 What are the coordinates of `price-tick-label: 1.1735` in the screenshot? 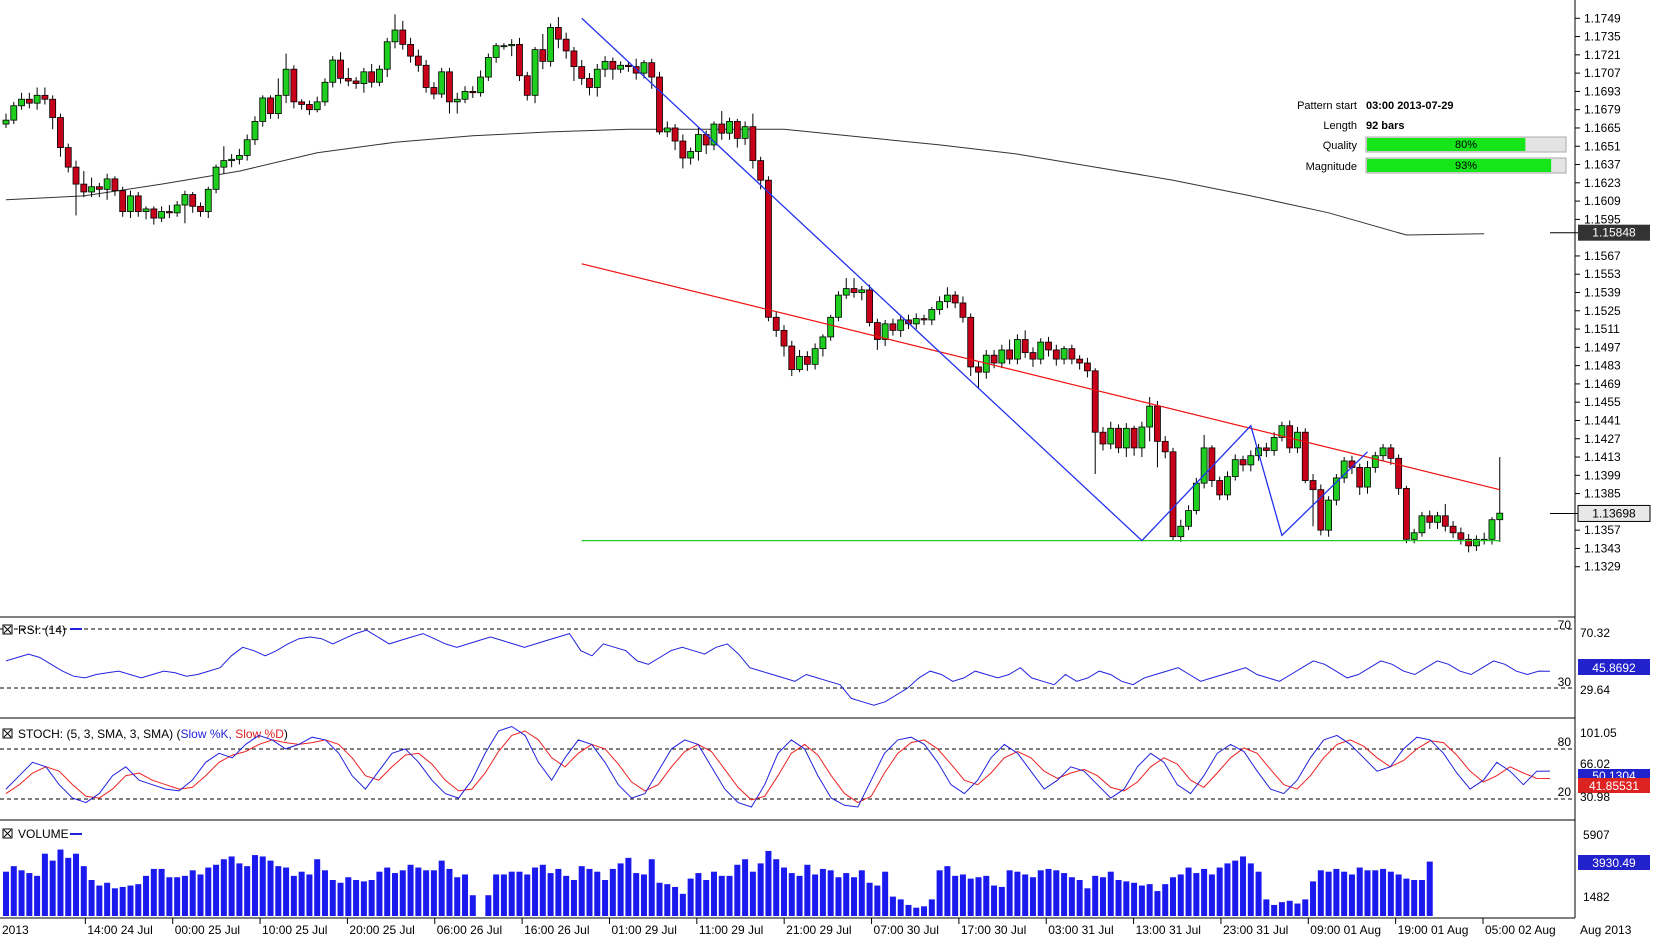 It's located at (1602, 37).